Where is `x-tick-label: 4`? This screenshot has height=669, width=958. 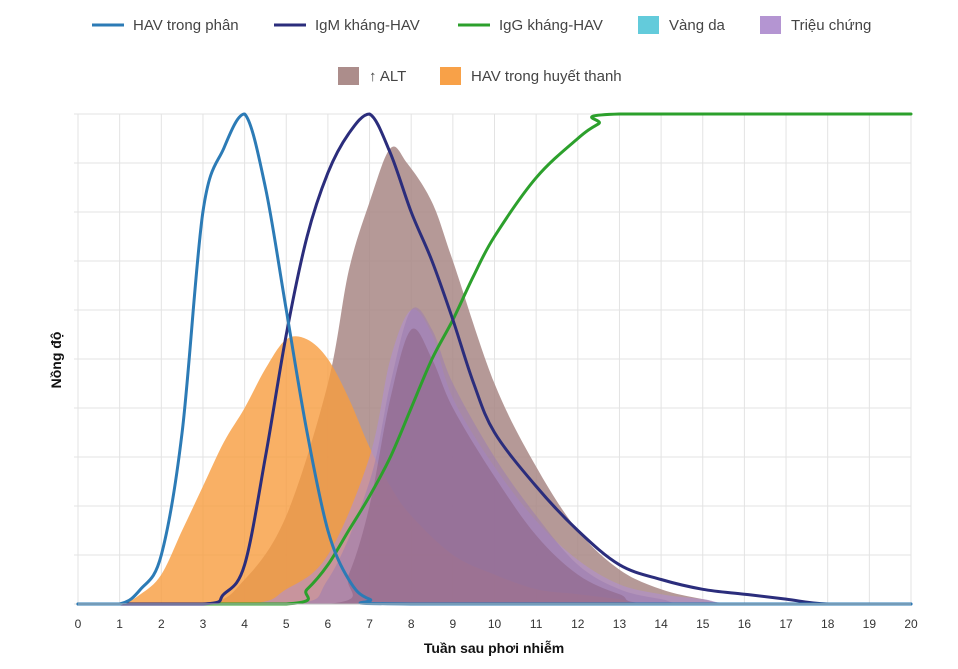
x-tick-label: 4 is located at coordinates (244, 624).